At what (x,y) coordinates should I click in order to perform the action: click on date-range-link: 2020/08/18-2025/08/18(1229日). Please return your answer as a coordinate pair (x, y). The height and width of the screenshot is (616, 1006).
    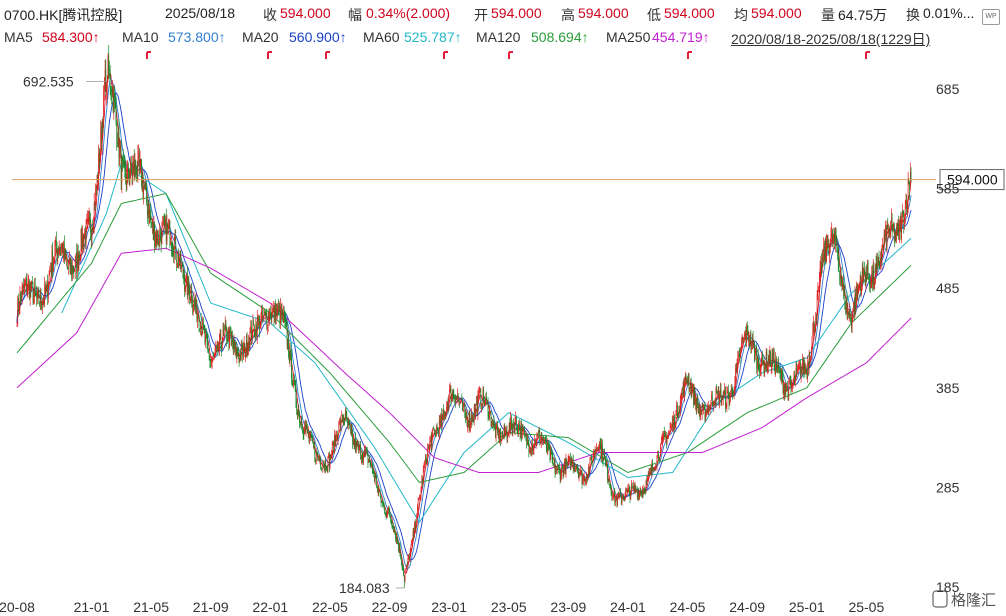
    Looking at the image, I should click on (831, 39).